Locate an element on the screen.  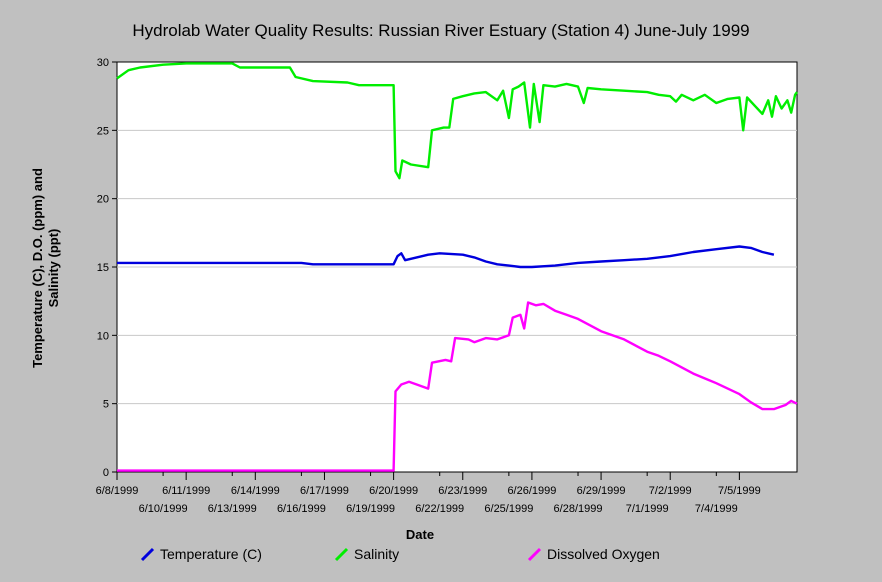
y-axis-ticks: 0 5 10 15 20 25 30 is located at coordinates (107, 268).